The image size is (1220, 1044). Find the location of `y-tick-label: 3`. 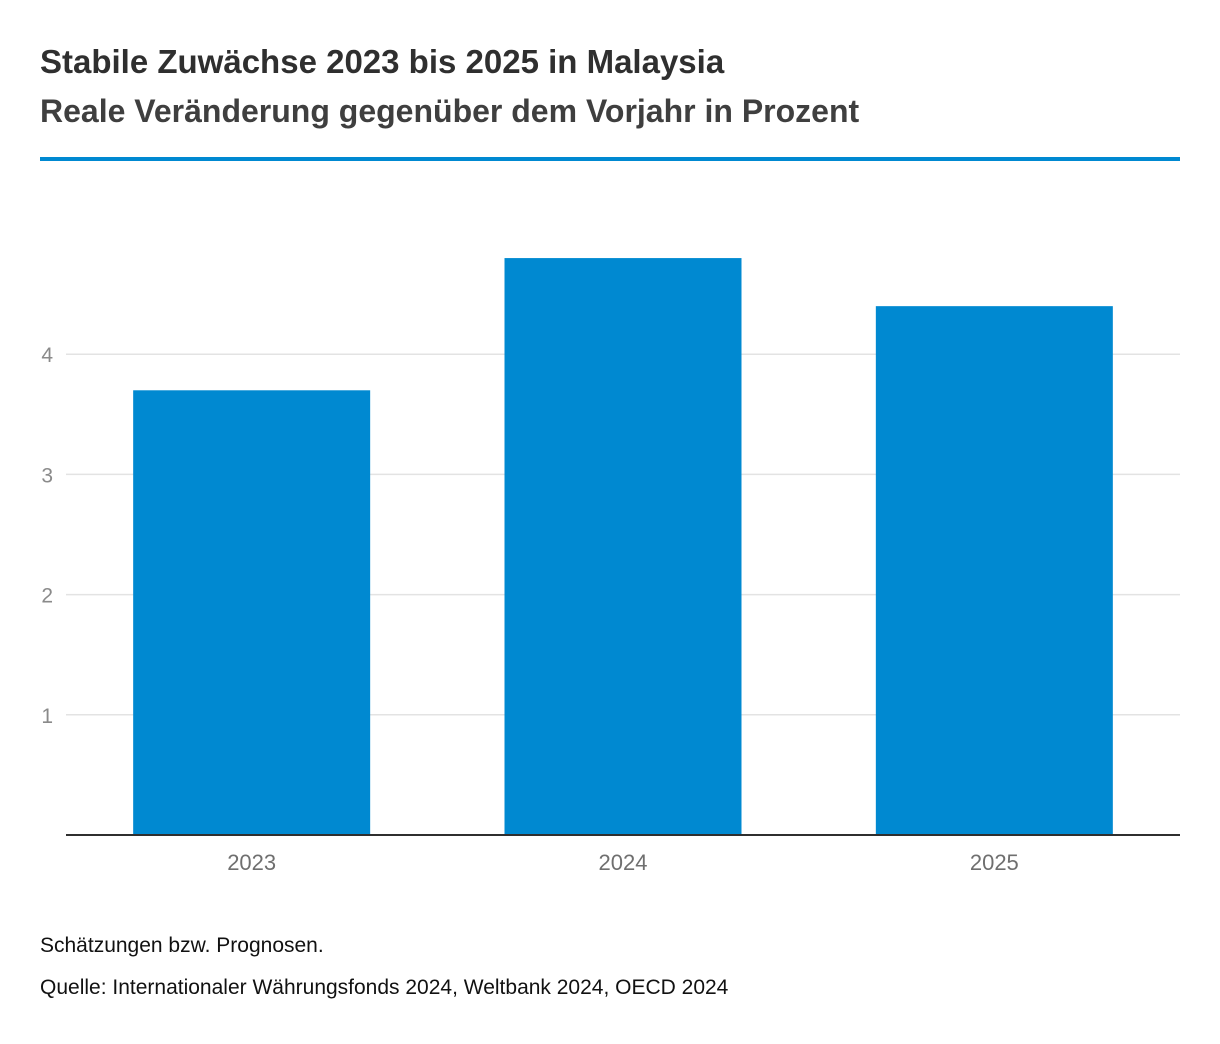

y-tick-label: 3 is located at coordinates (47, 475).